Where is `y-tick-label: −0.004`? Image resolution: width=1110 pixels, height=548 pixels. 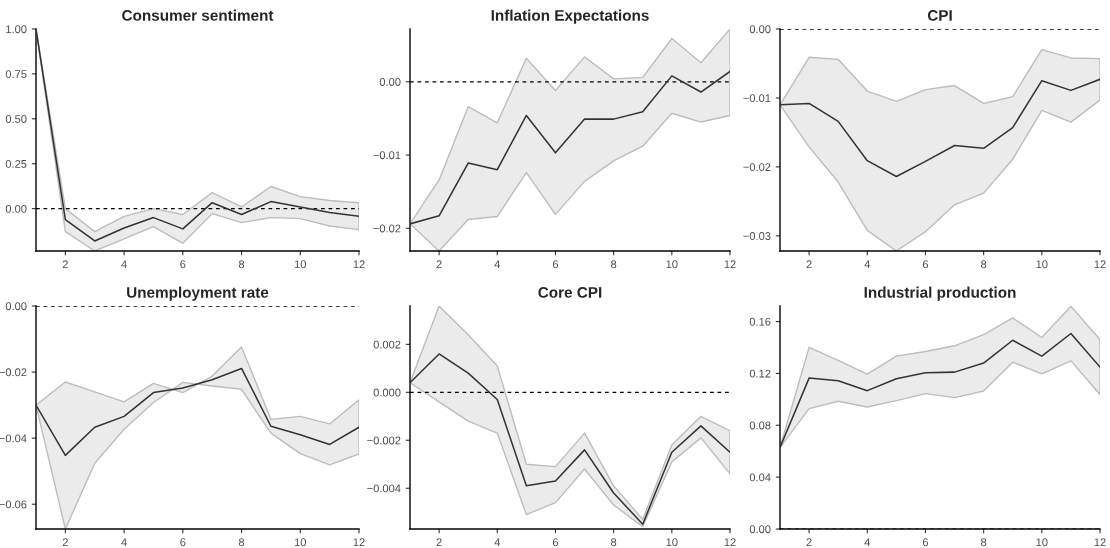 y-tick-label: −0.004 is located at coordinates (384, 488).